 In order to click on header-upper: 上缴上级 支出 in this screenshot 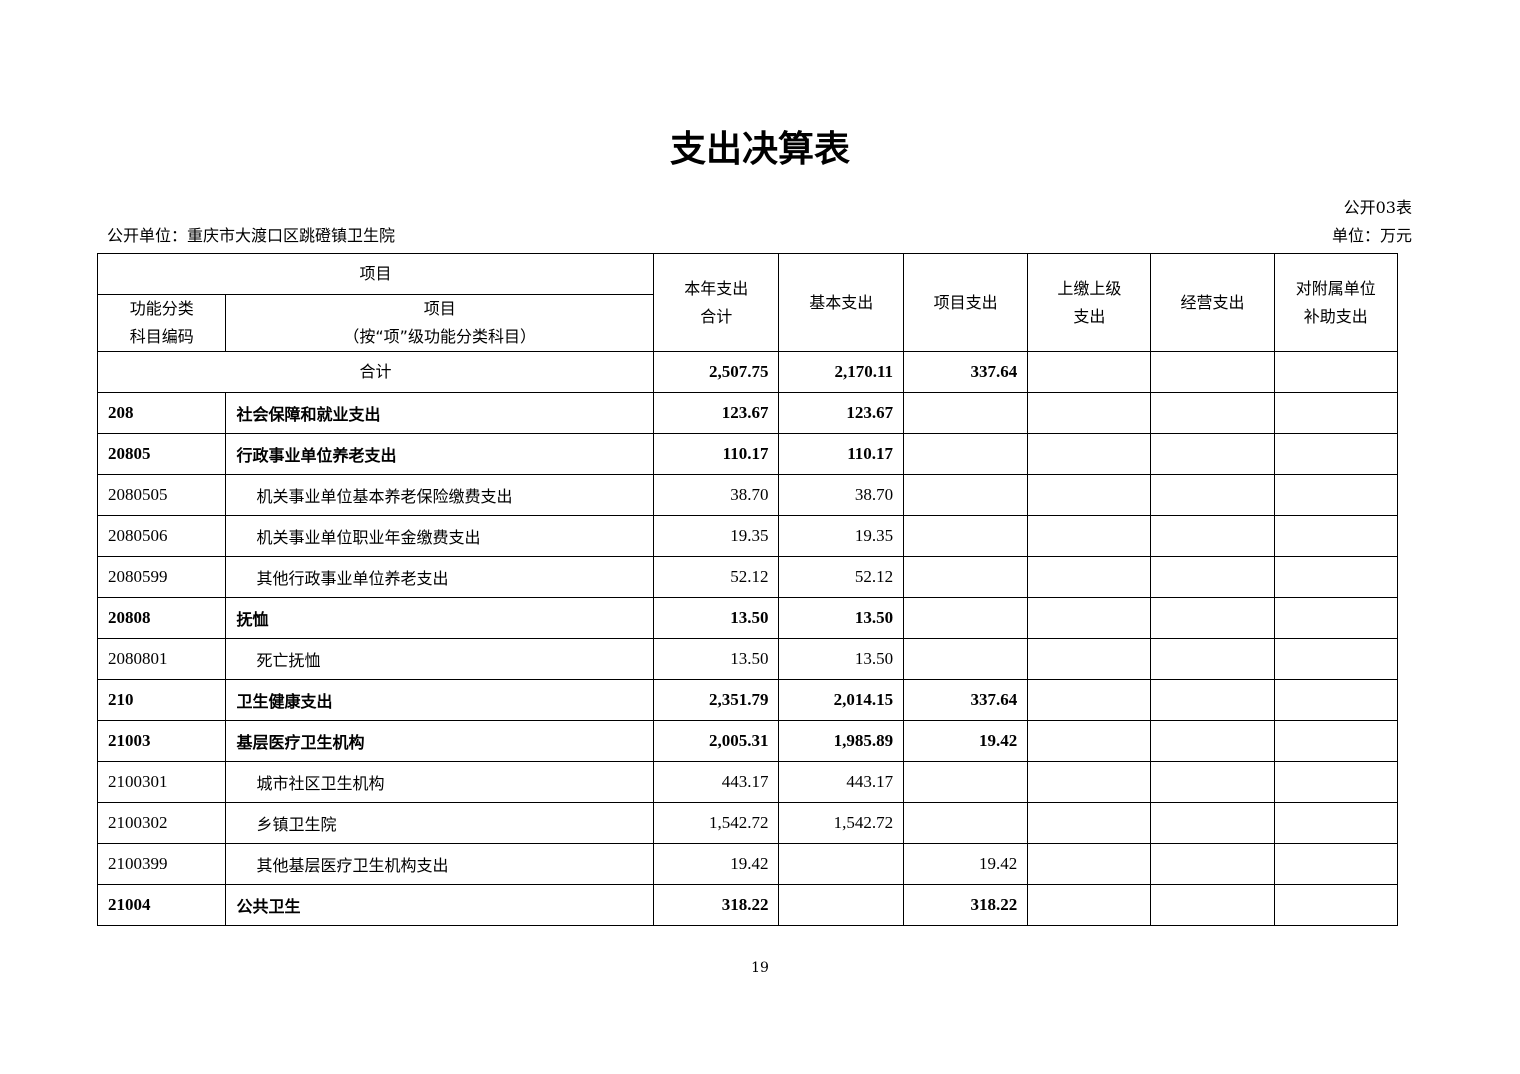, I will do `click(1089, 302)`.